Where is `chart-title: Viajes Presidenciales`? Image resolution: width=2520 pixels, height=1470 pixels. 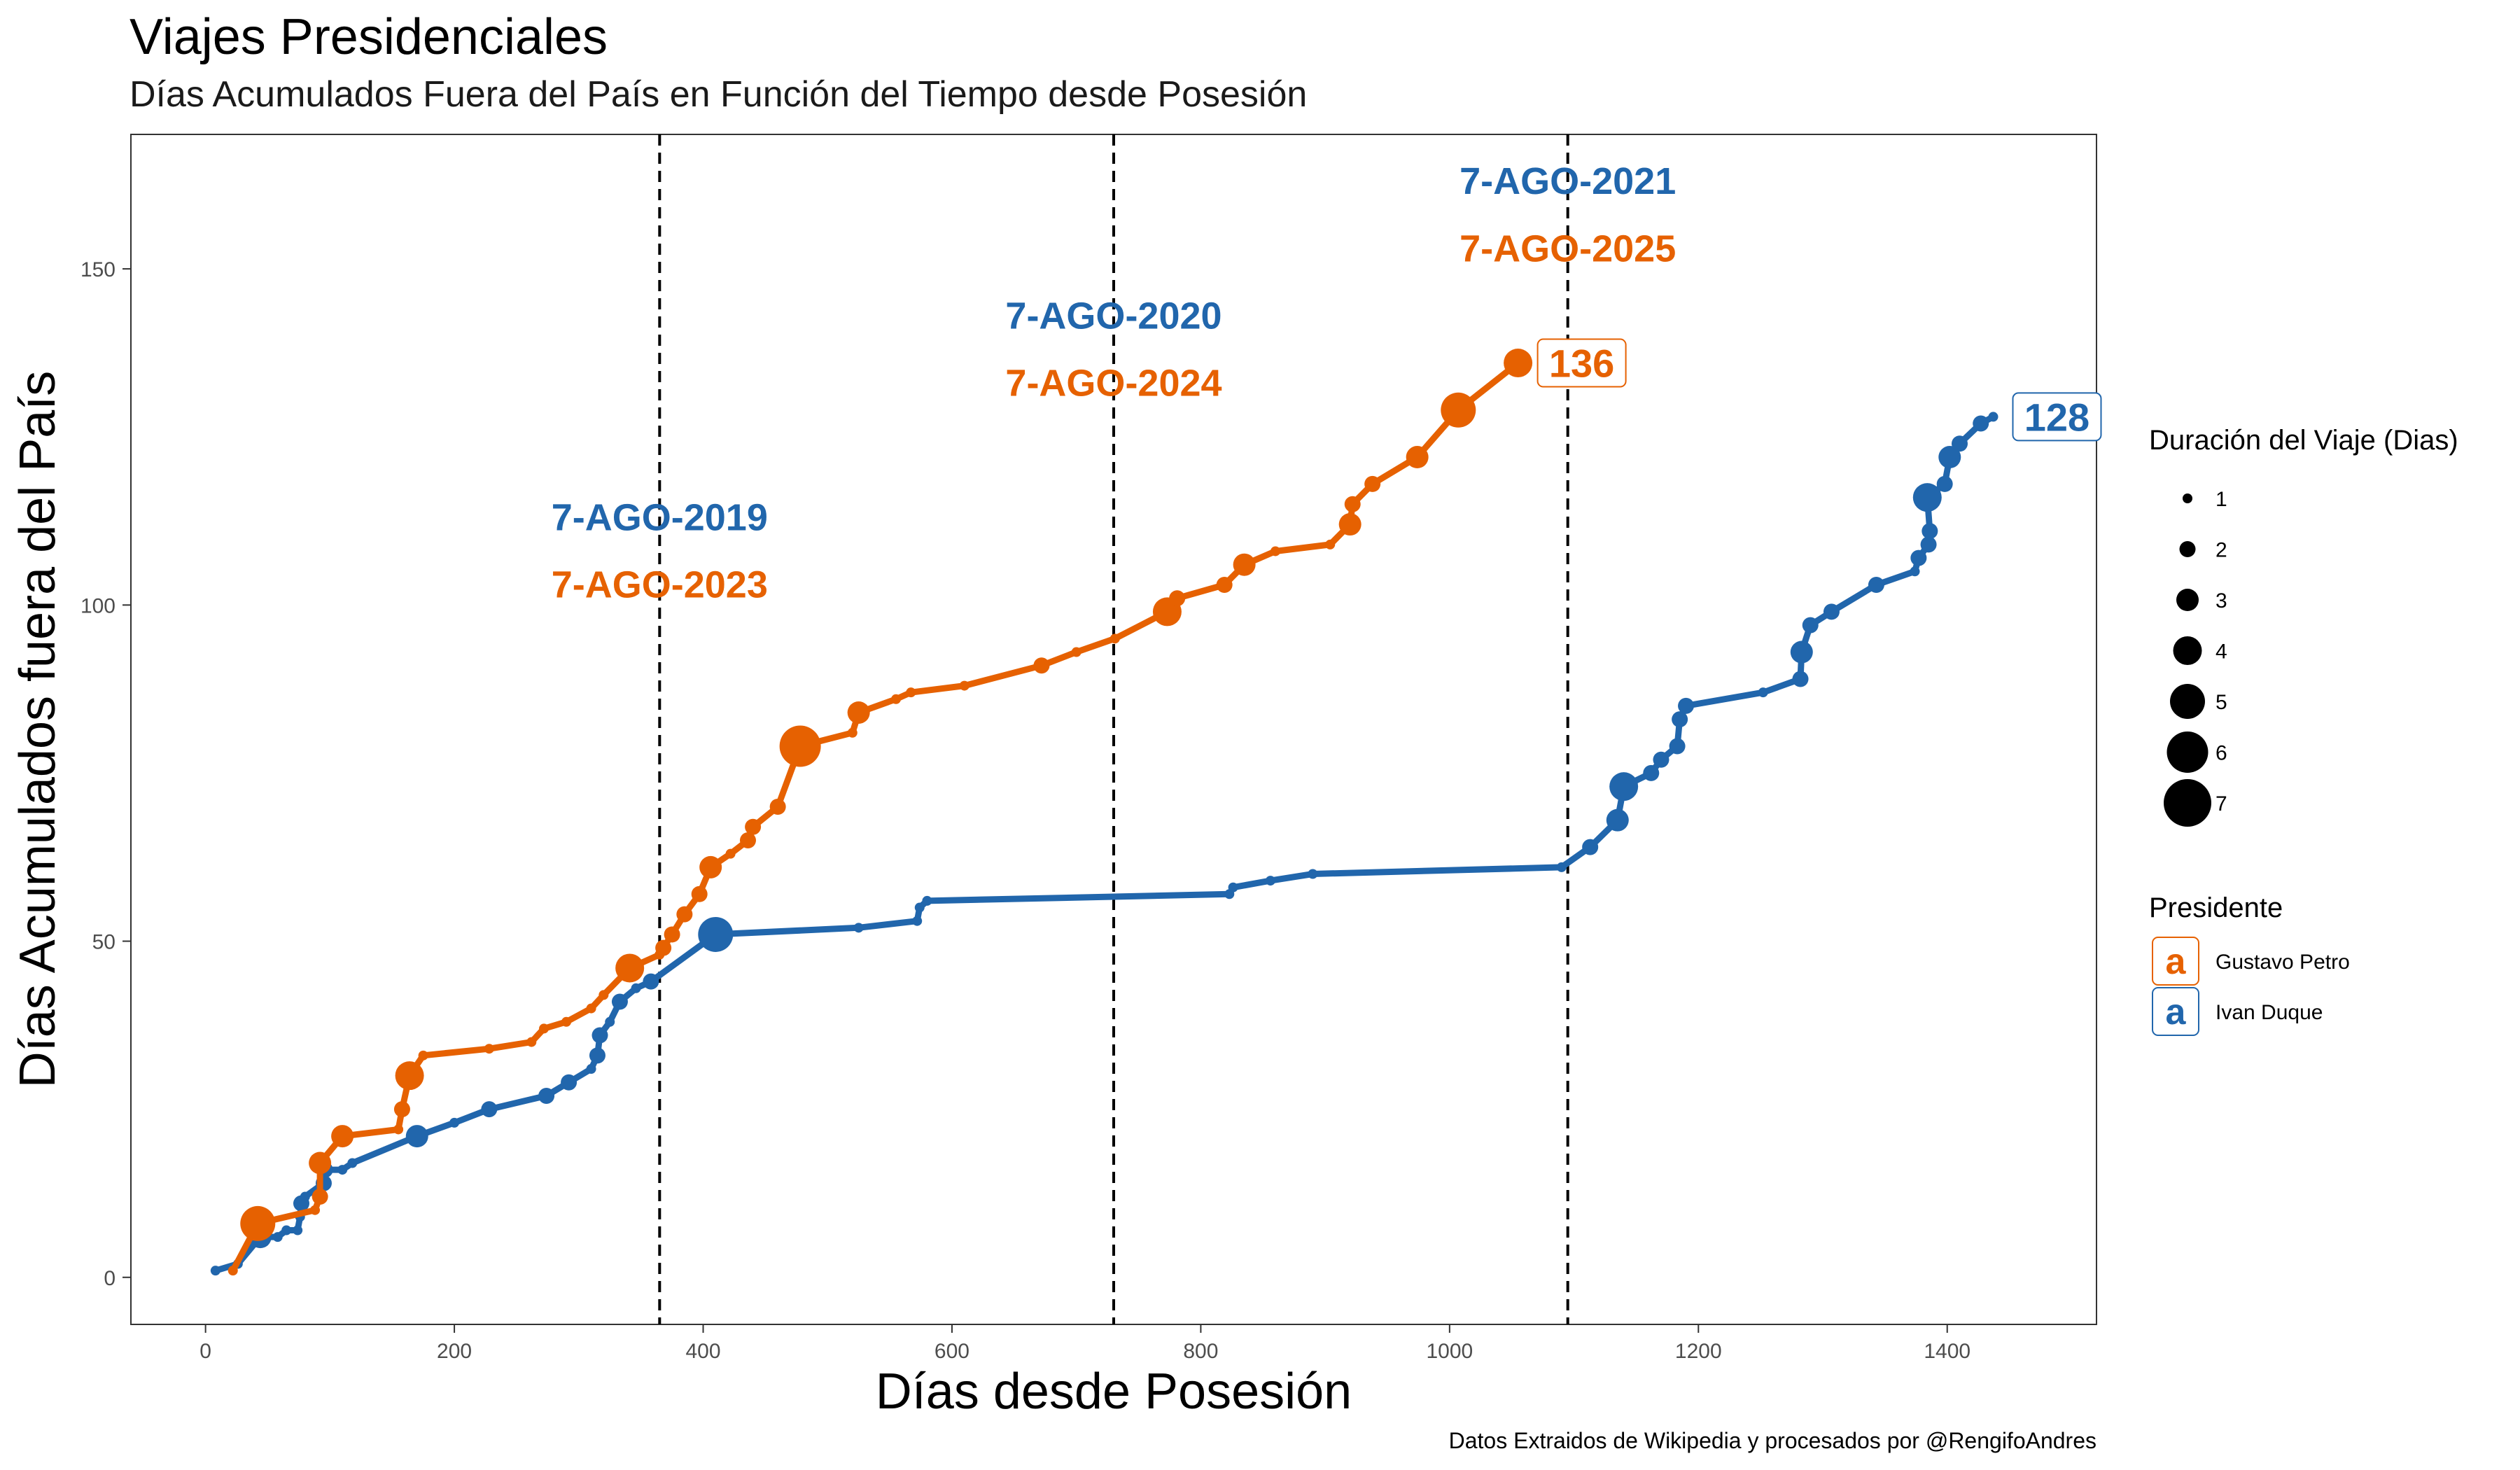
chart-title: Viajes Presidenciales is located at coordinates (369, 37).